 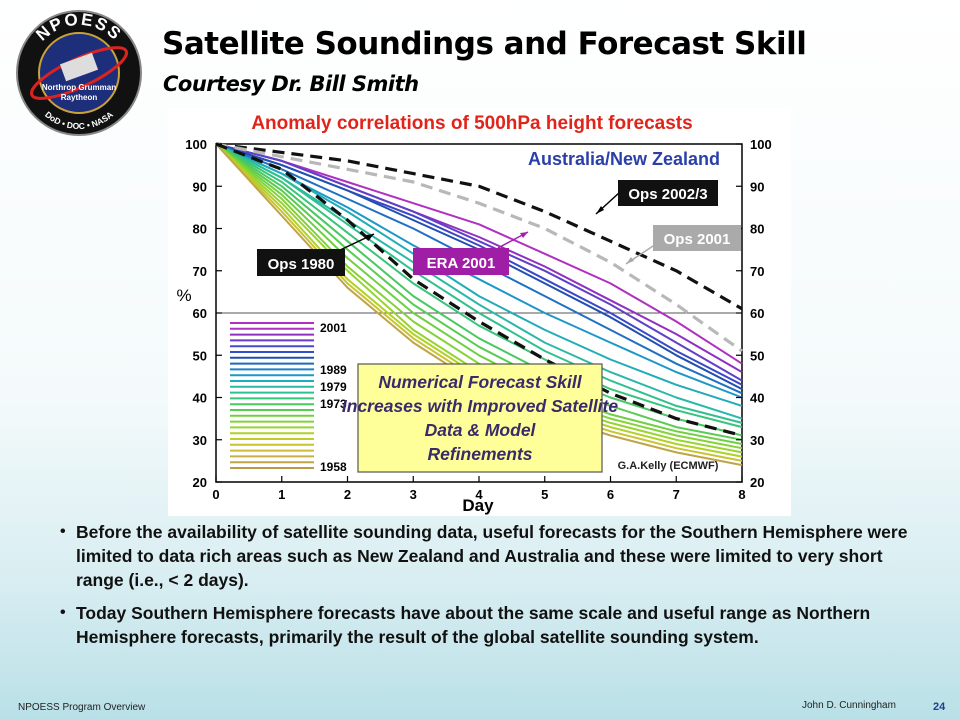 What do you see at coordinates (200, 482) in the screenshot?
I see `y-tick-label-left: 20` at bounding box center [200, 482].